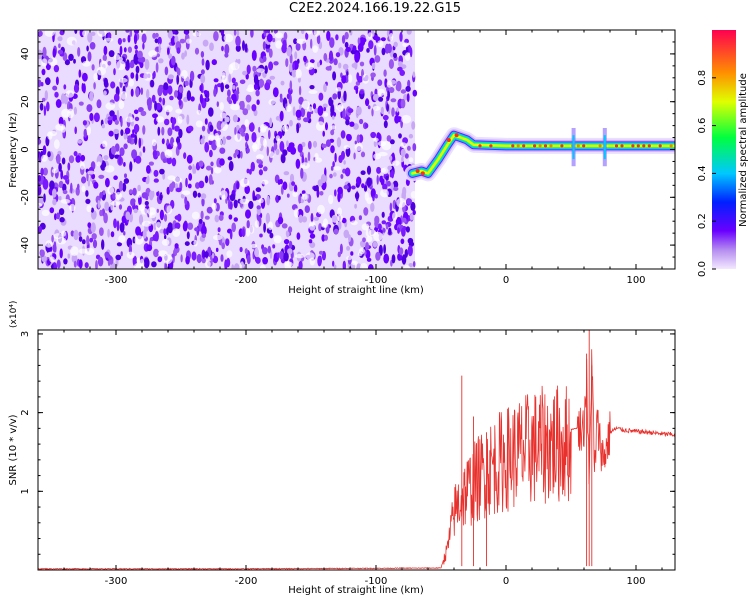  What do you see at coordinates (573, 147) in the screenshot?
I see `track-streak` at bounding box center [573, 147].